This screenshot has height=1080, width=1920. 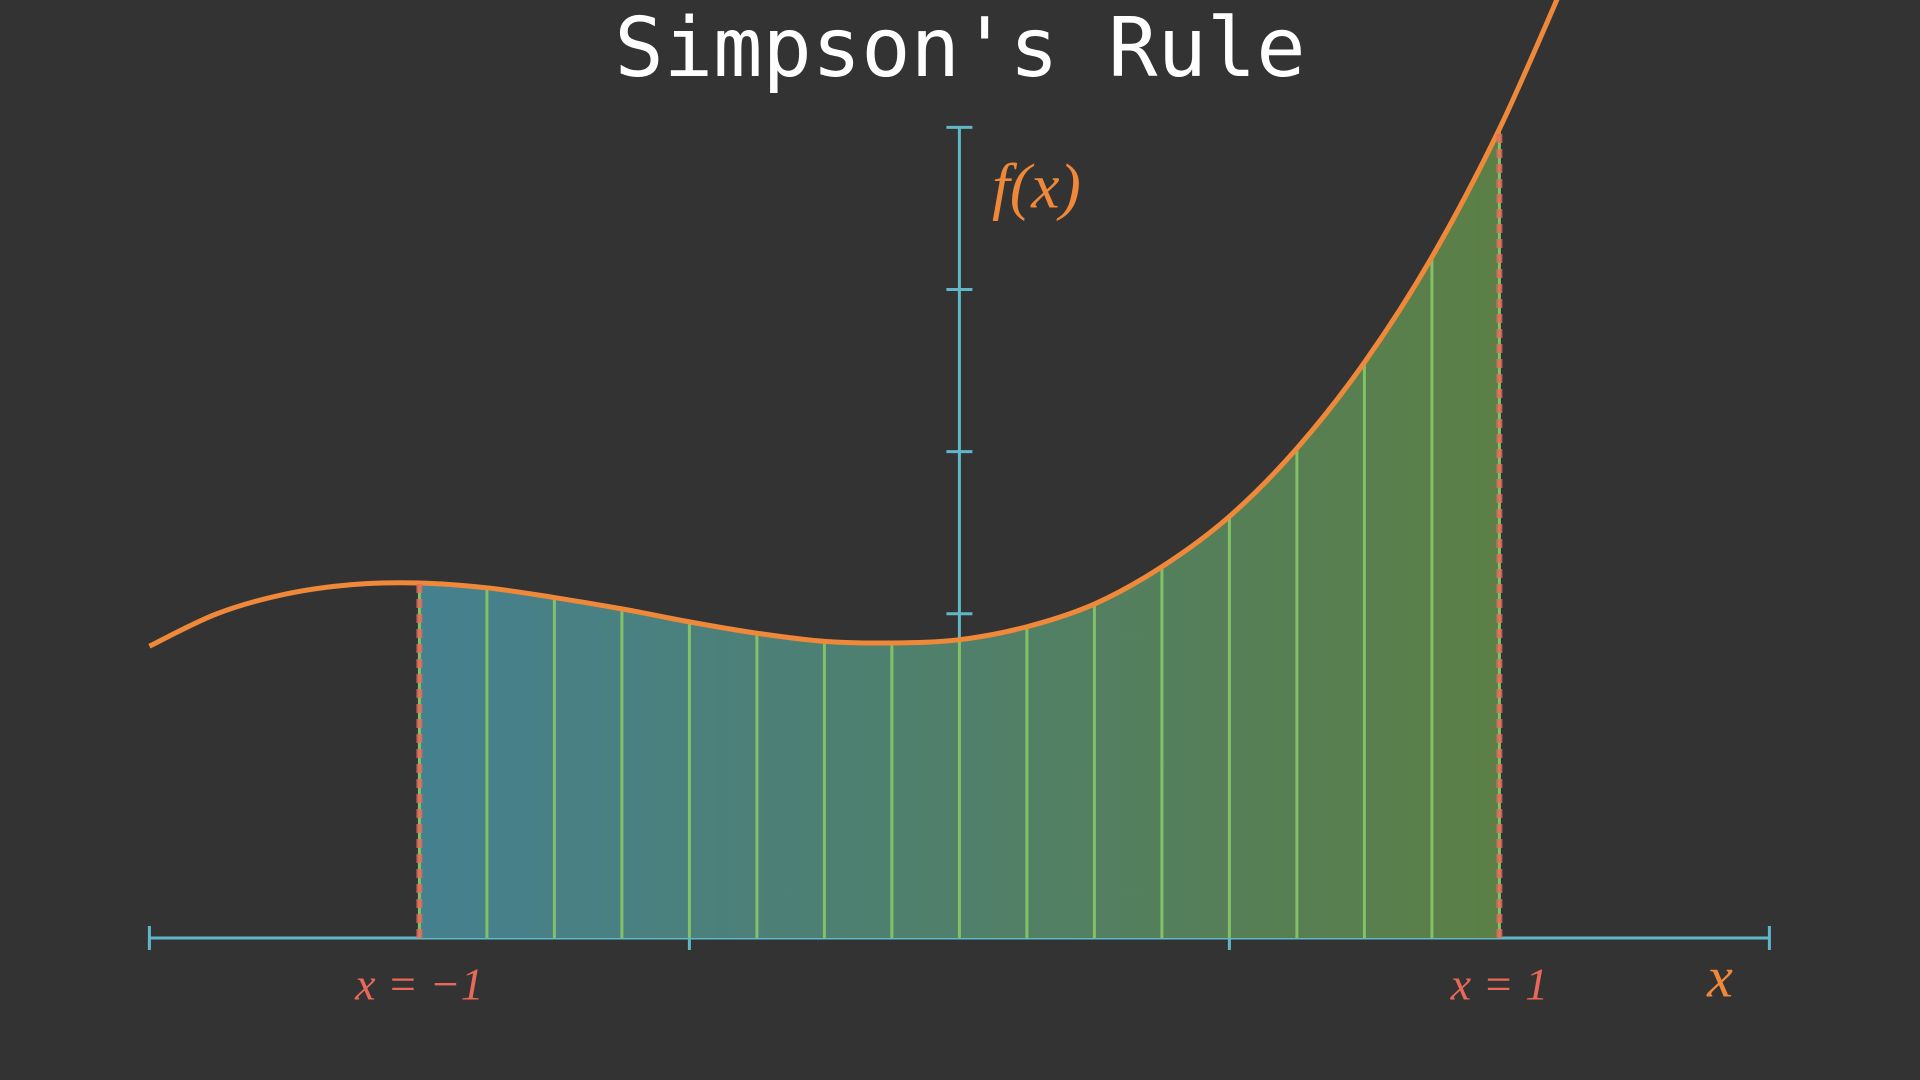 I want to click on bound-label: x = −1, so click(x=419, y=984).